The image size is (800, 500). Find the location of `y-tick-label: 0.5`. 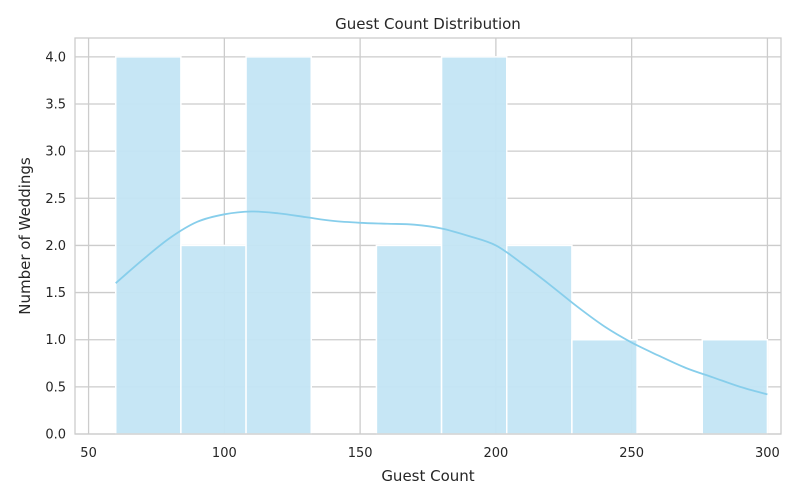

y-tick-label: 0.5 is located at coordinates (55, 387).